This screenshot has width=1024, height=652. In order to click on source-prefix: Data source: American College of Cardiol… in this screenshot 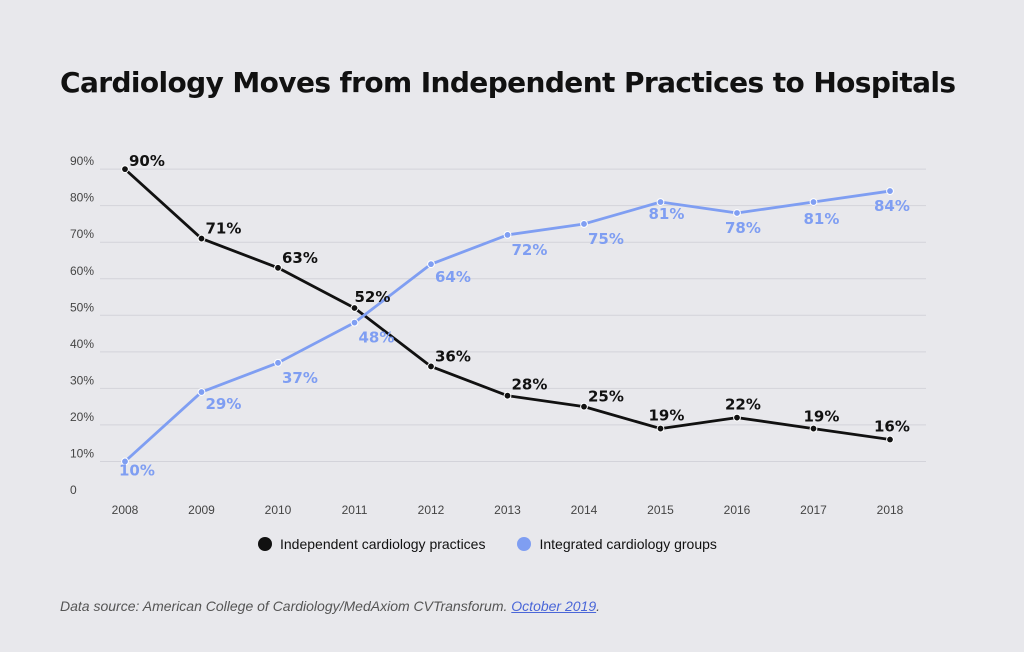, I will do `click(286, 606)`.